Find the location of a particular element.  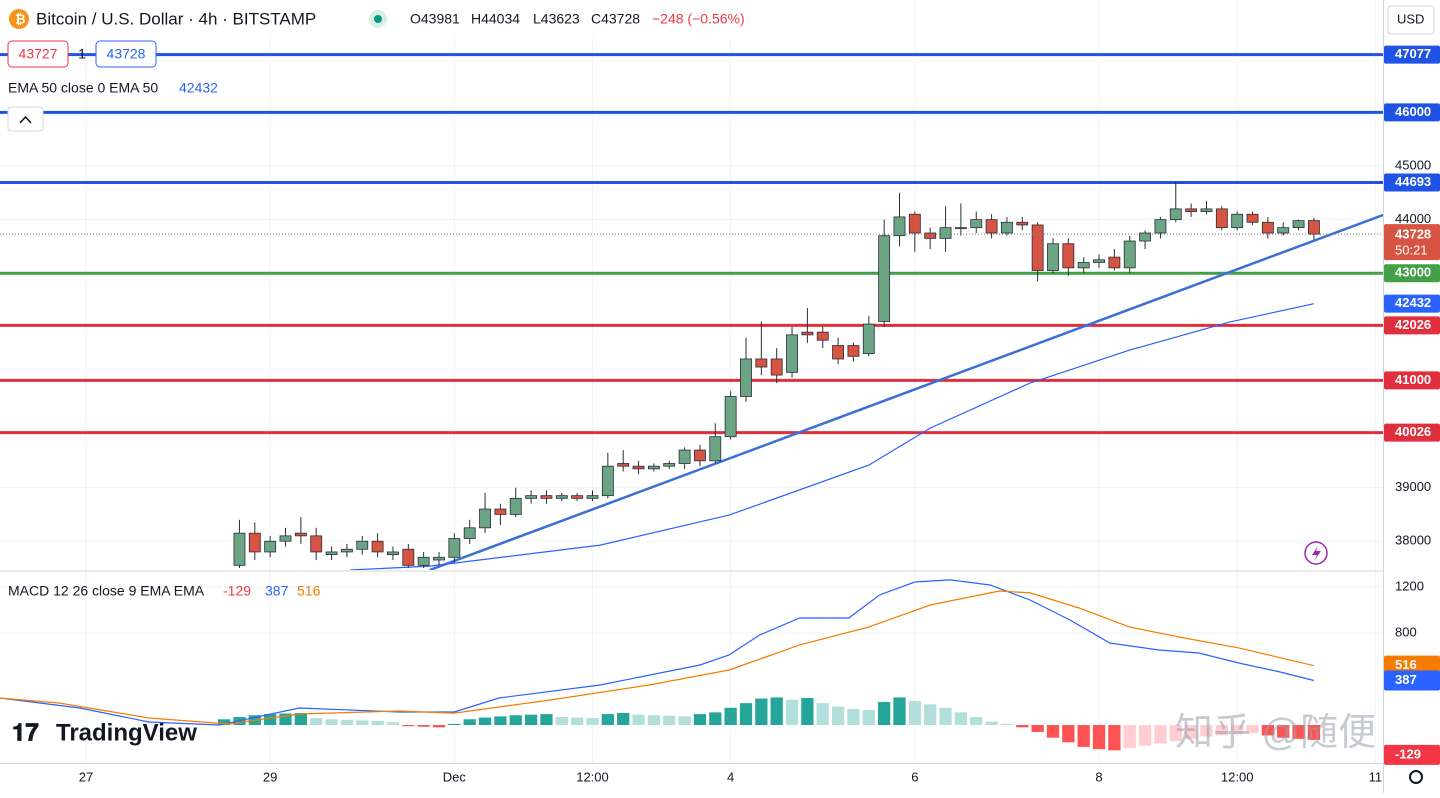

x-tick-label: 12:00 is located at coordinates (592, 776).